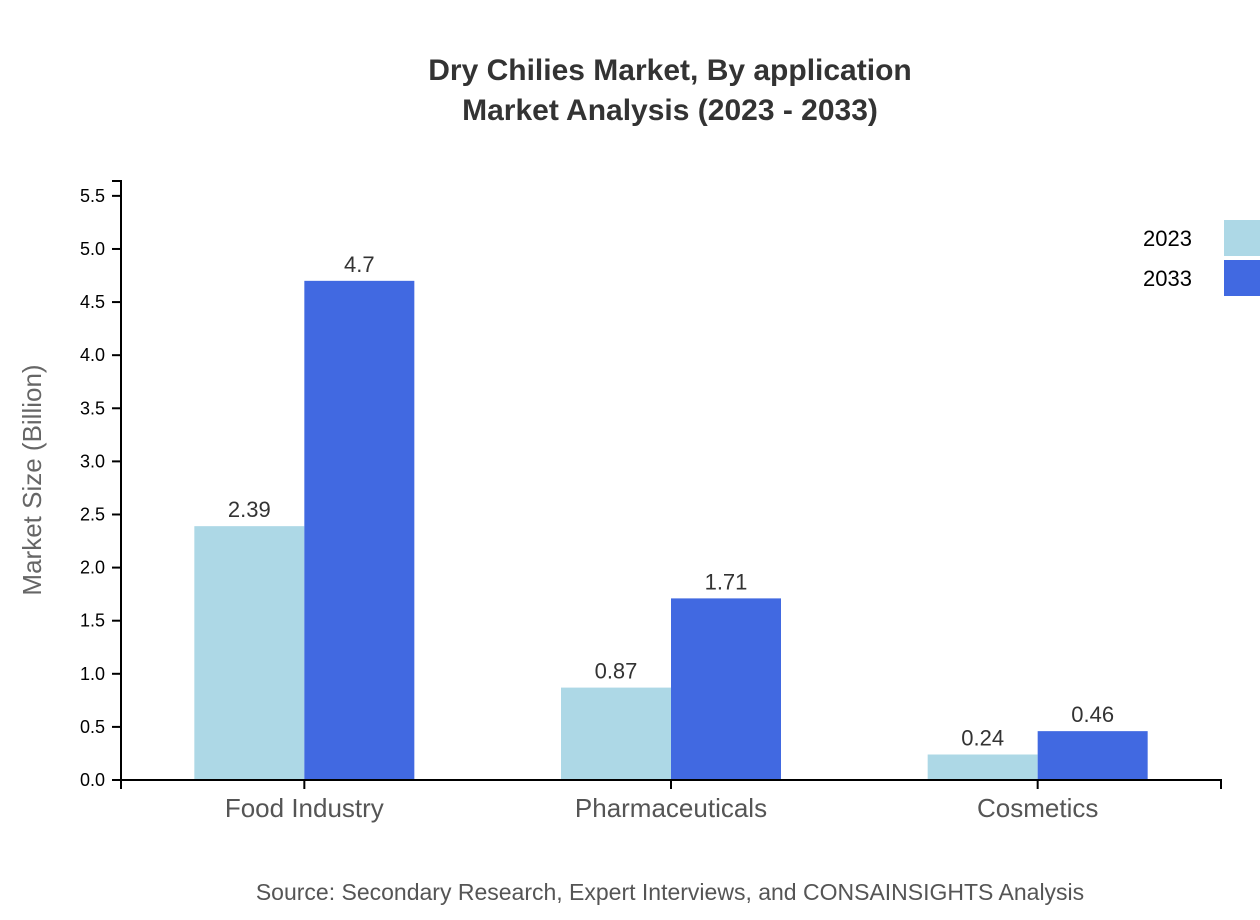  What do you see at coordinates (1092, 714) in the screenshot?
I see `data-label: 0.46` at bounding box center [1092, 714].